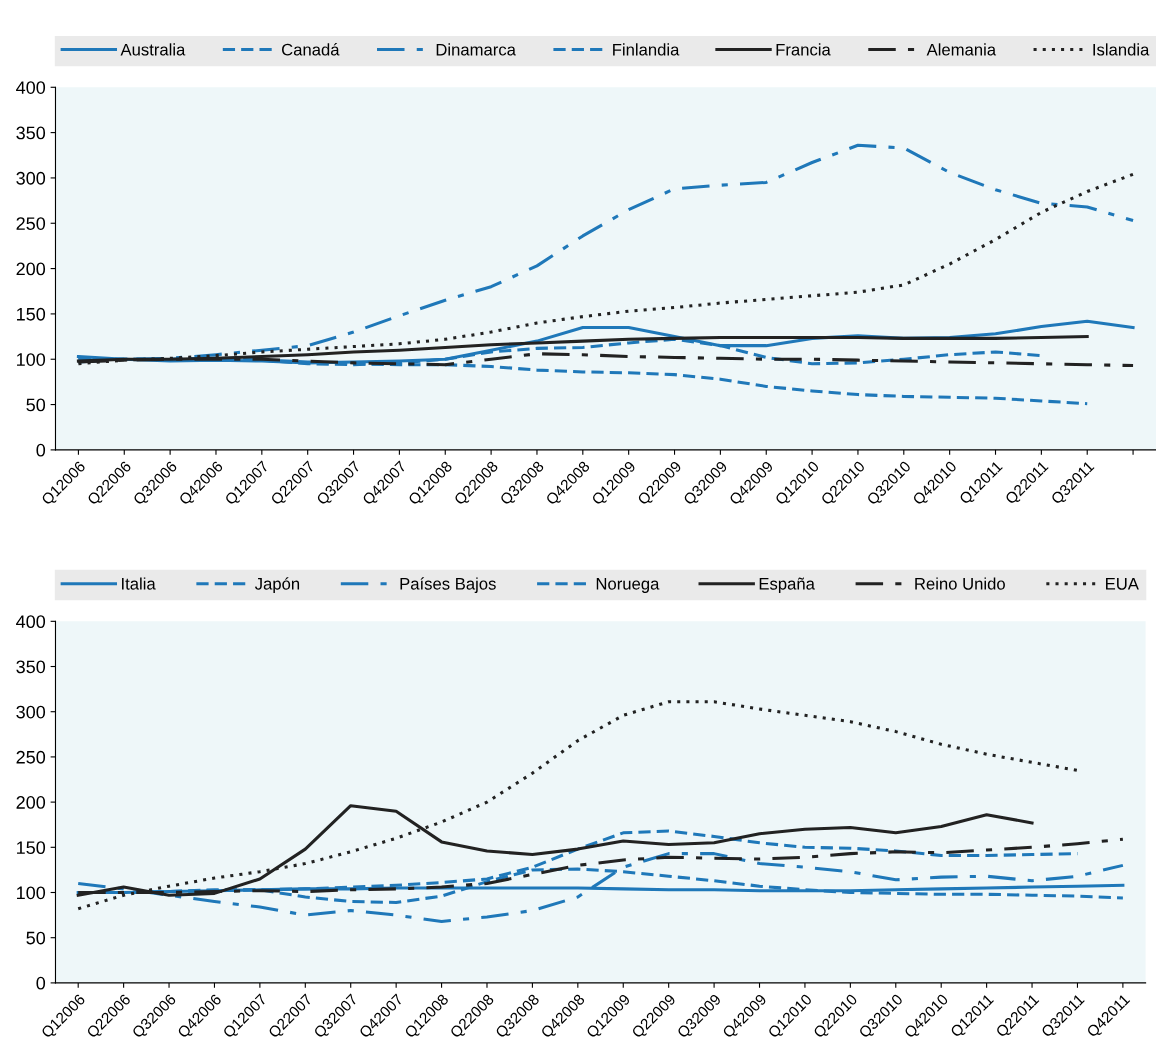  I want to click on legend-label: Italia, so click(139, 583).